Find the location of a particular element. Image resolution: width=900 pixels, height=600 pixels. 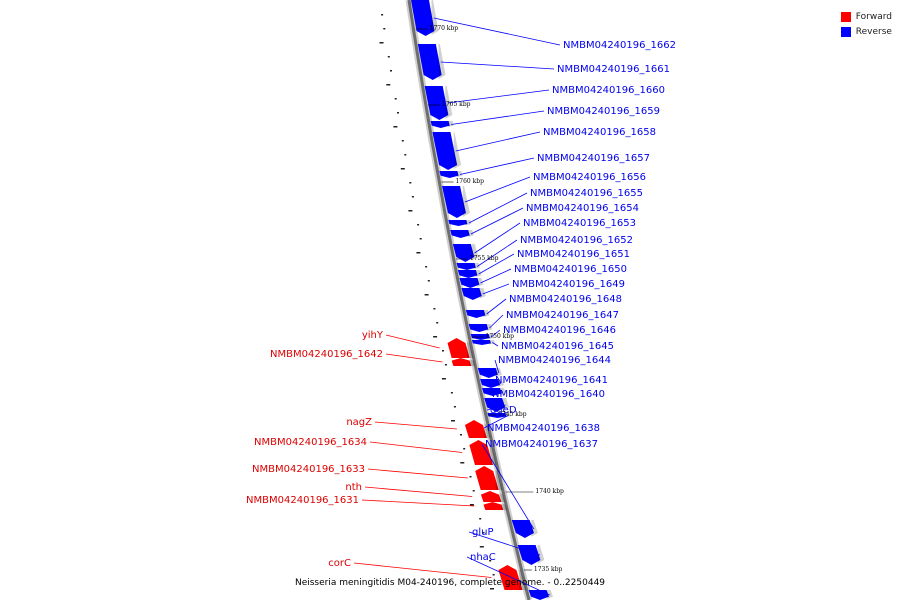

legend: Forward Reverse is located at coordinates (866, 24).